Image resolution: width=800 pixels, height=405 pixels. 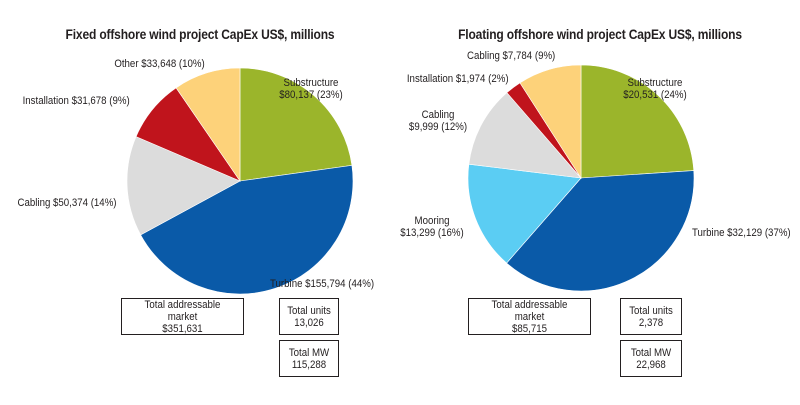 I want to click on slice-label-cabling-2: Cabling $7,784 (9%), so click(x=510, y=56).